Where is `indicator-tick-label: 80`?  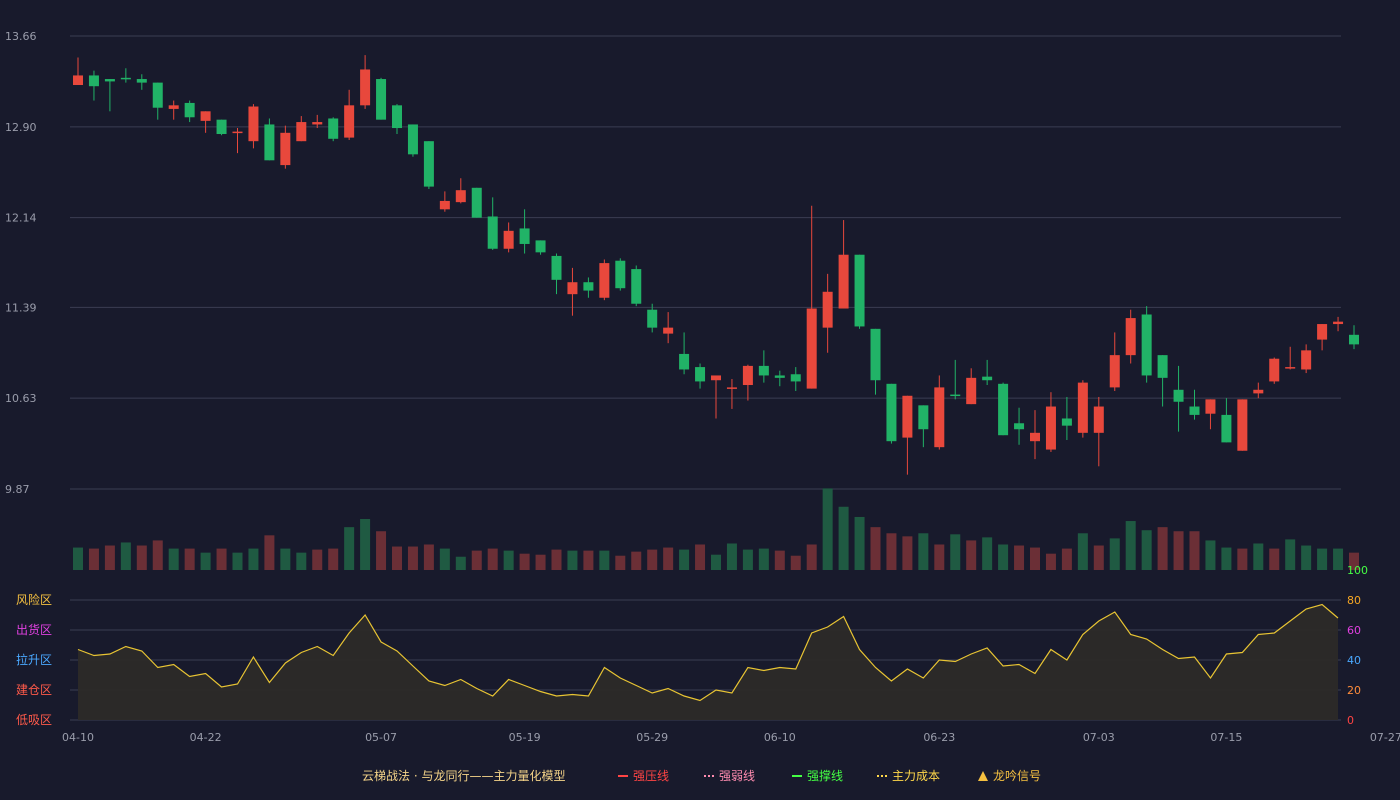 indicator-tick-label: 80 is located at coordinates (1354, 600).